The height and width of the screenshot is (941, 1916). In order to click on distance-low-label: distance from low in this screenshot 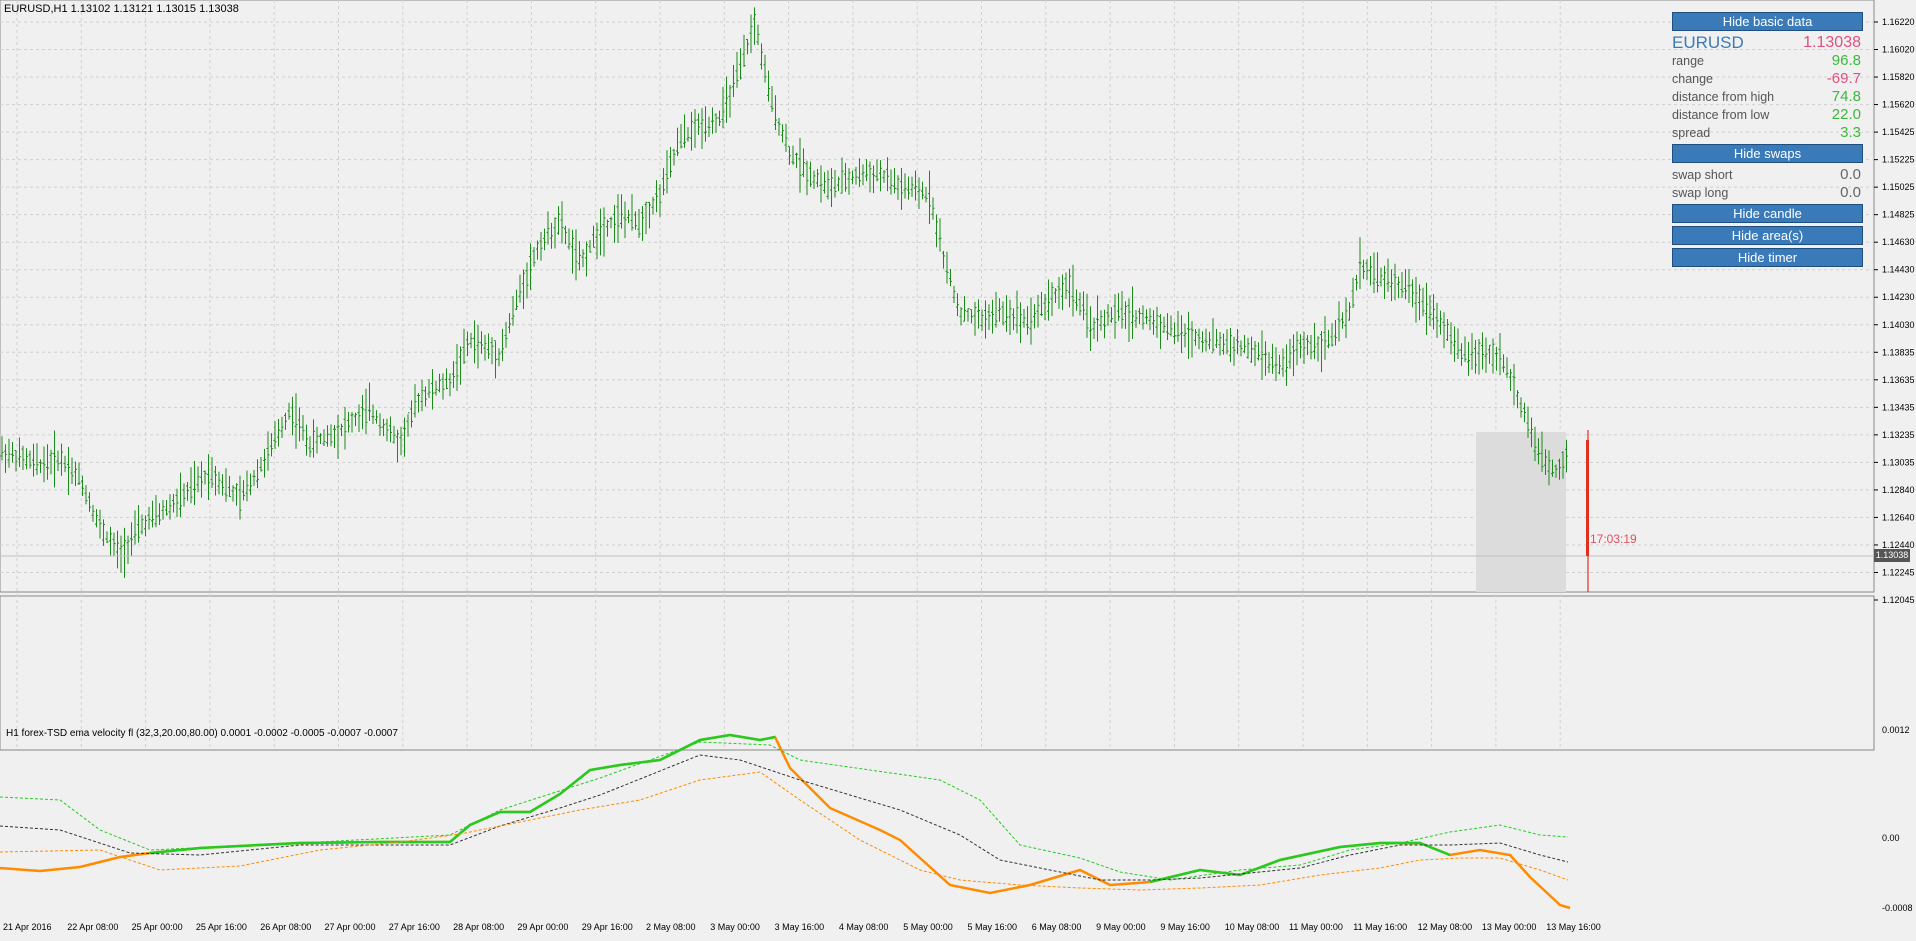, I will do `click(1721, 115)`.